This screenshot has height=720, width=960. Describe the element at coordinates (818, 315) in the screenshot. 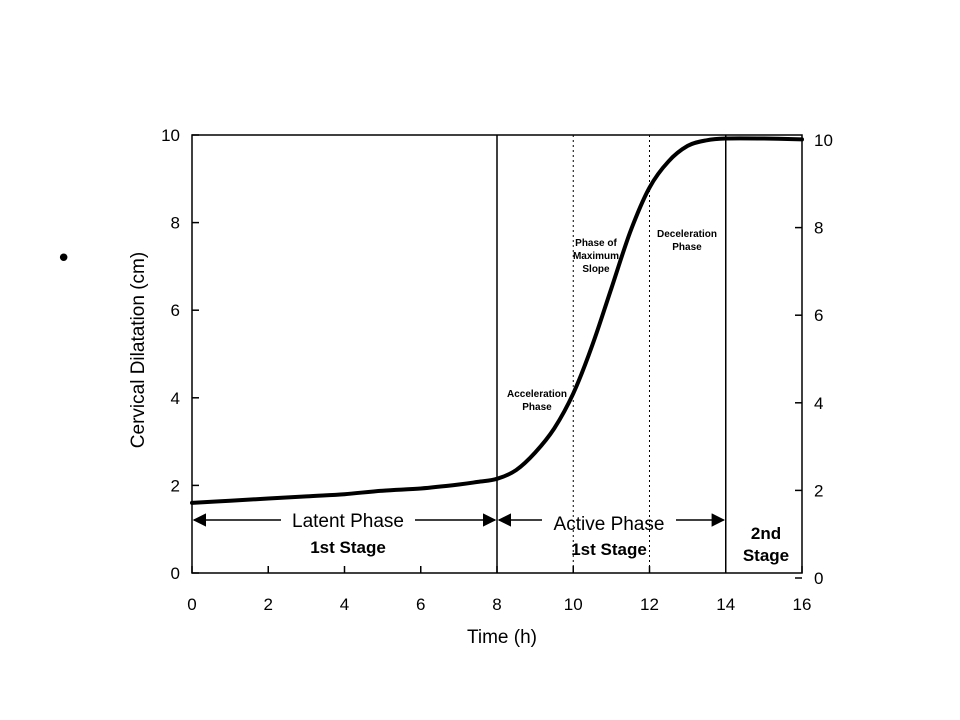

I see `right-y-tick-label: 6` at that location.